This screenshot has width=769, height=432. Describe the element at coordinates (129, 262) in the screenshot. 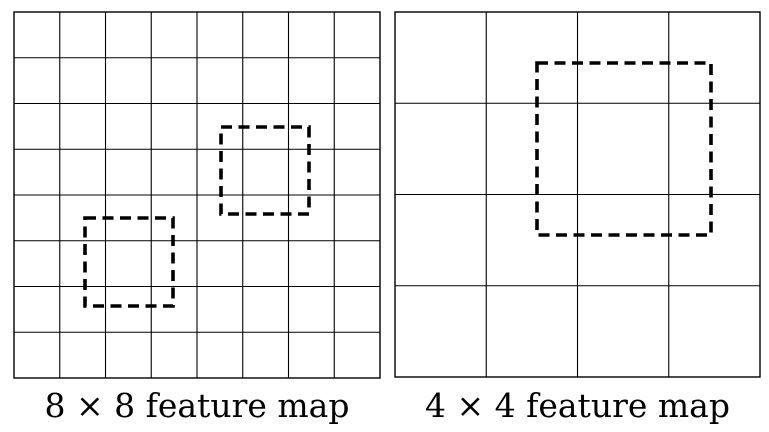

I see `lower-left-dashed-box` at that location.